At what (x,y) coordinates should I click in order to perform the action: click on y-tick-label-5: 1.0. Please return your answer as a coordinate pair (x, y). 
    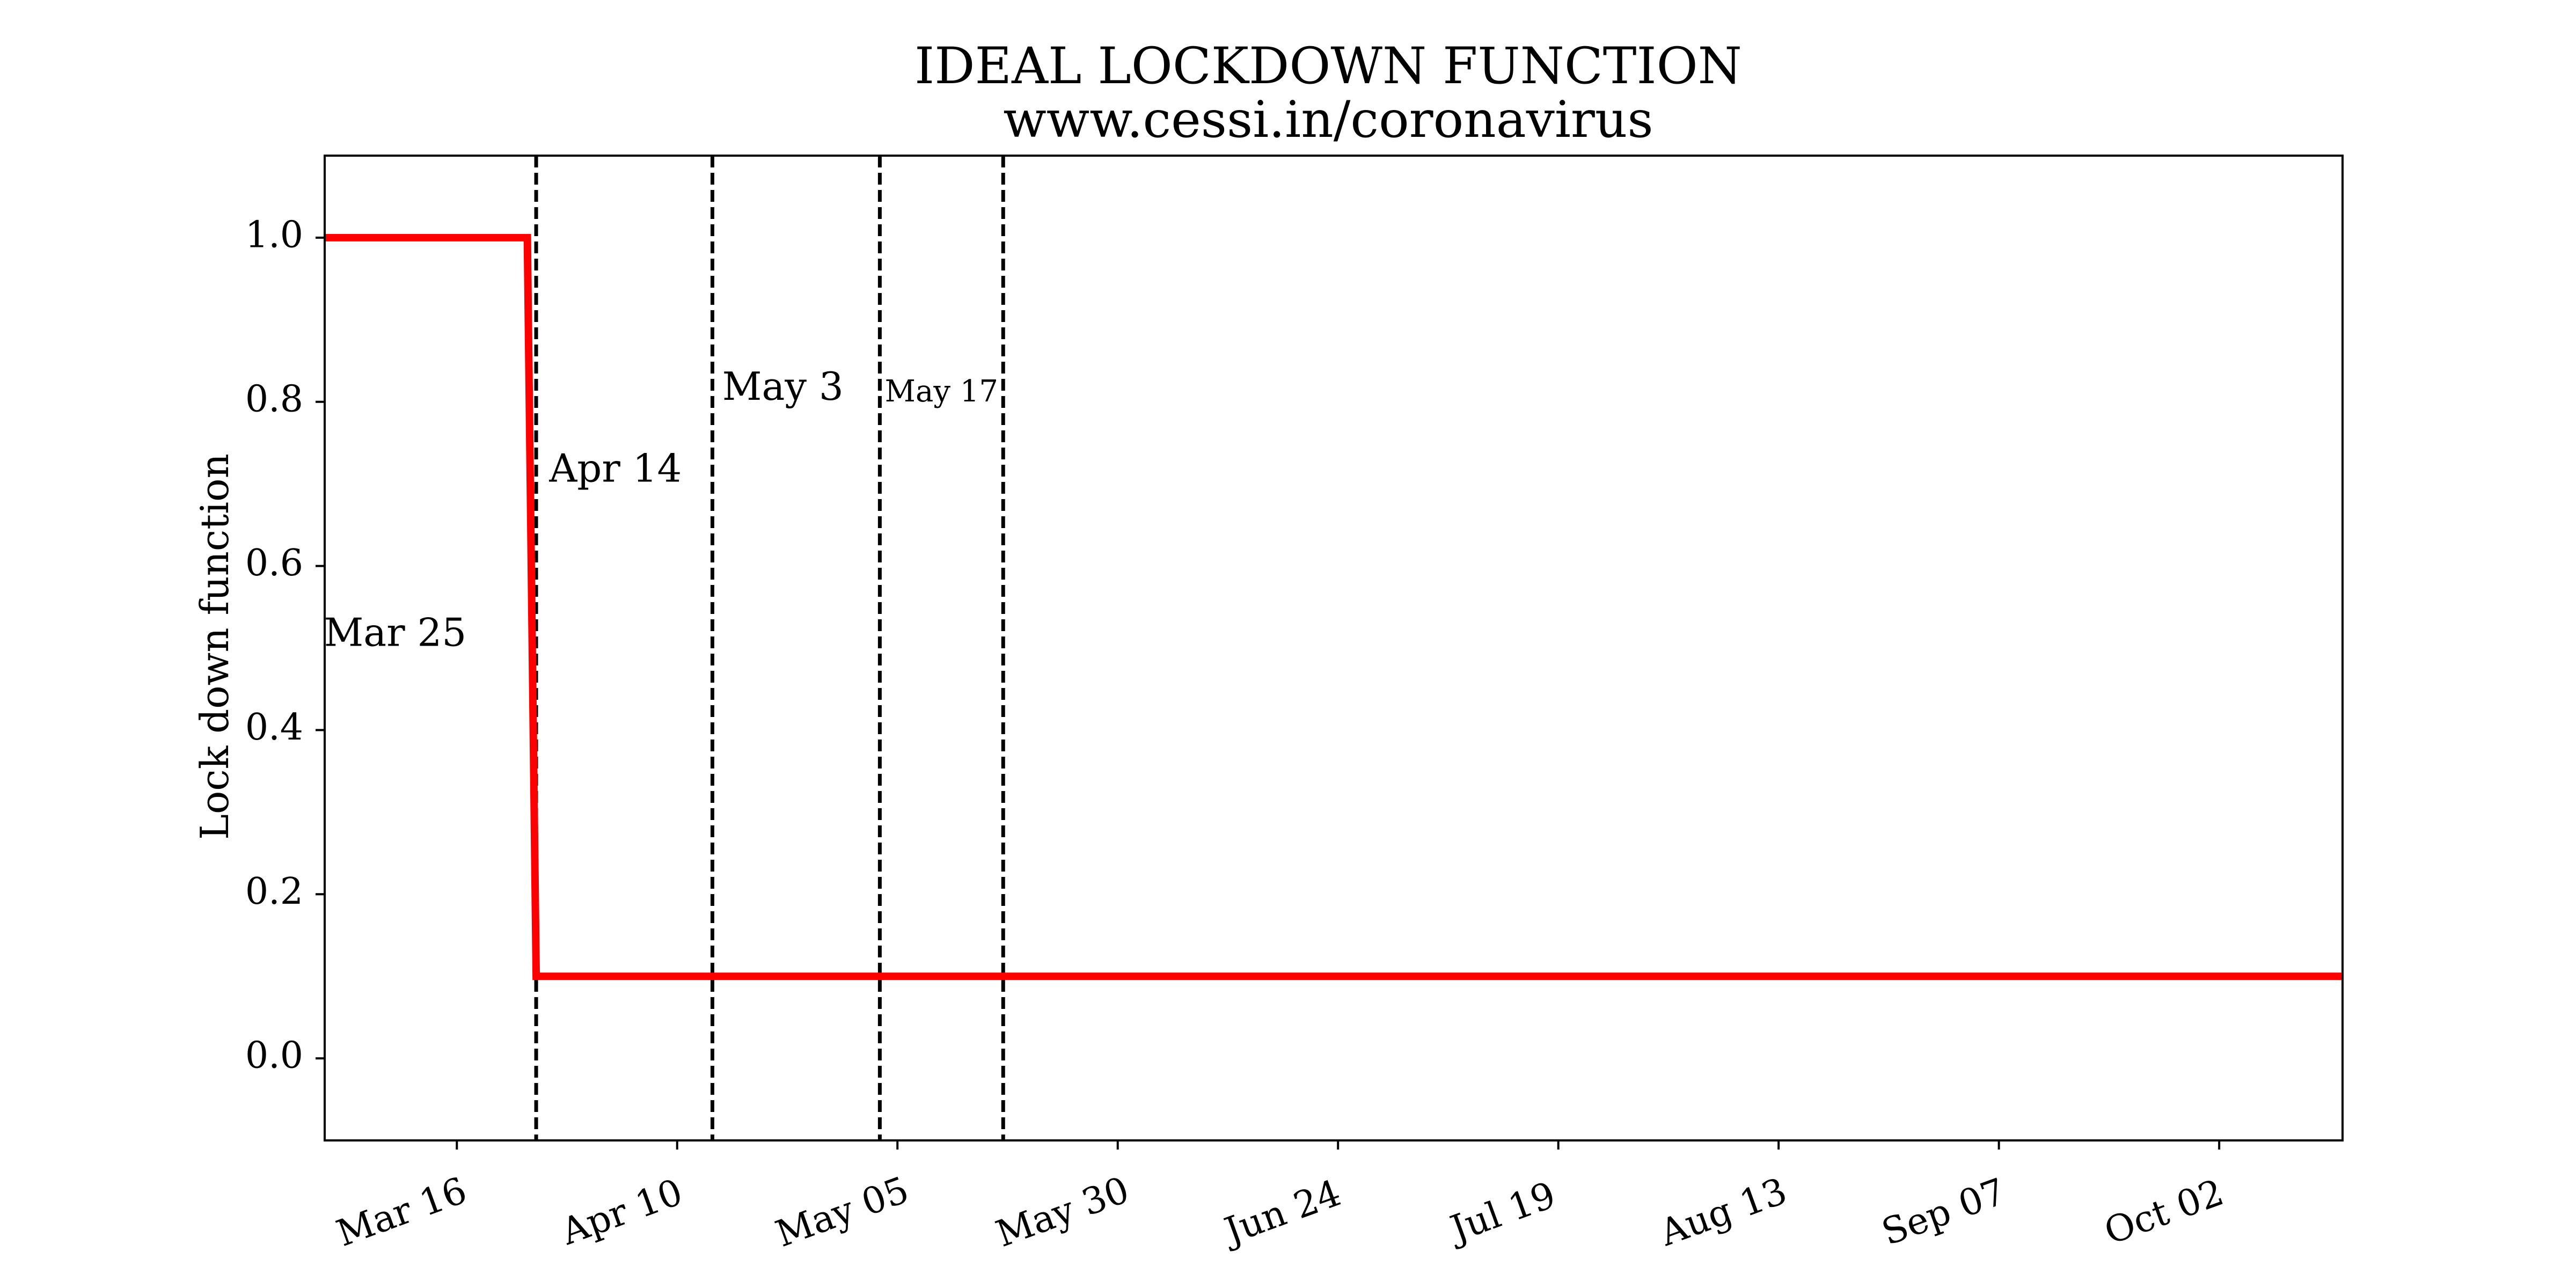
    Looking at the image, I should click on (274, 235).